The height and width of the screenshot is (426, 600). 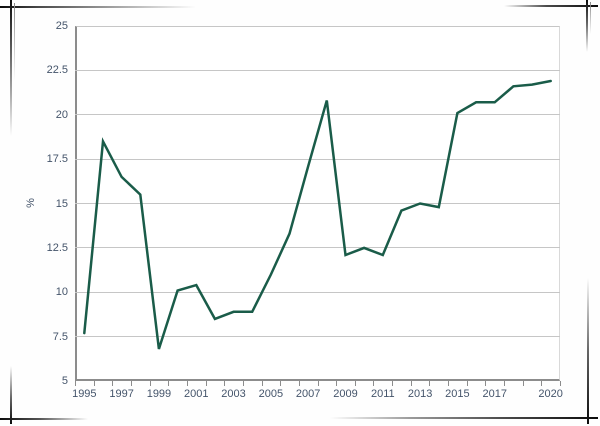 What do you see at coordinates (382, 394) in the screenshot?
I see `x-tick-label: 2011` at bounding box center [382, 394].